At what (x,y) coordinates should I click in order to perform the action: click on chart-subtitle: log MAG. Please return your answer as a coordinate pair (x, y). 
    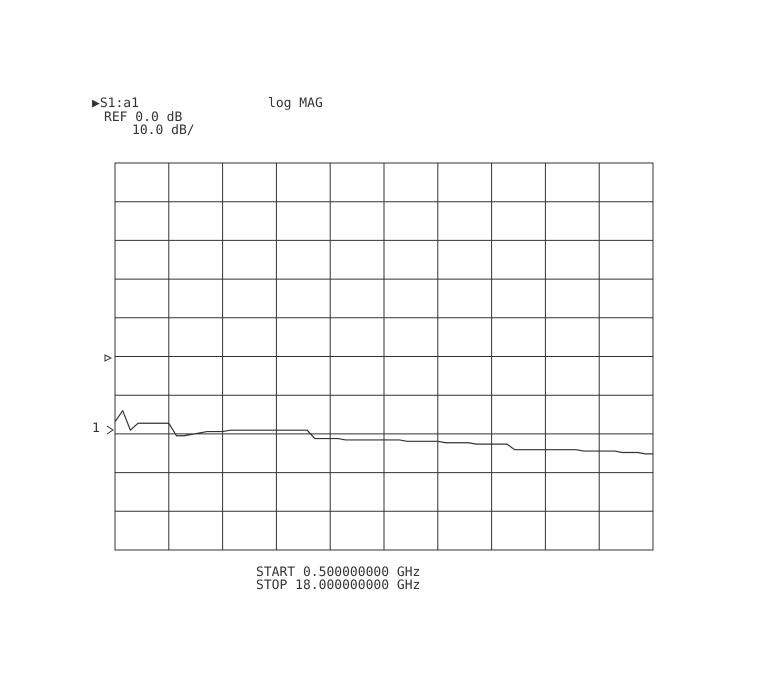
    Looking at the image, I should click on (295, 103).